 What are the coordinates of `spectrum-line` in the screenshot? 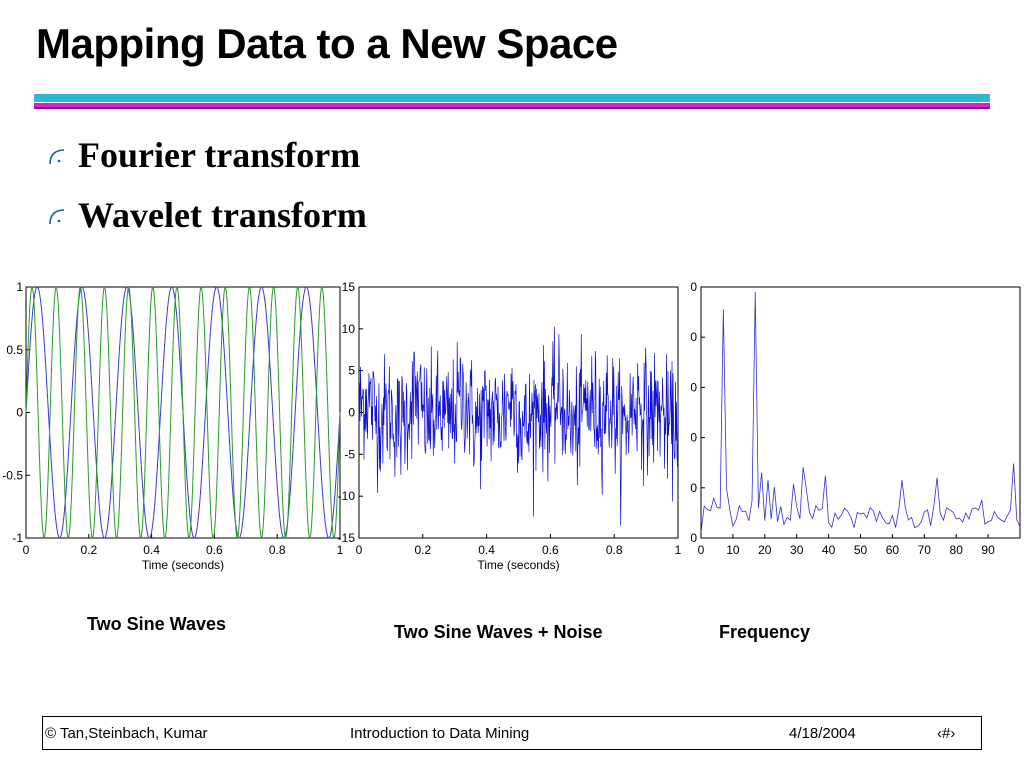 It's located at (860, 412).